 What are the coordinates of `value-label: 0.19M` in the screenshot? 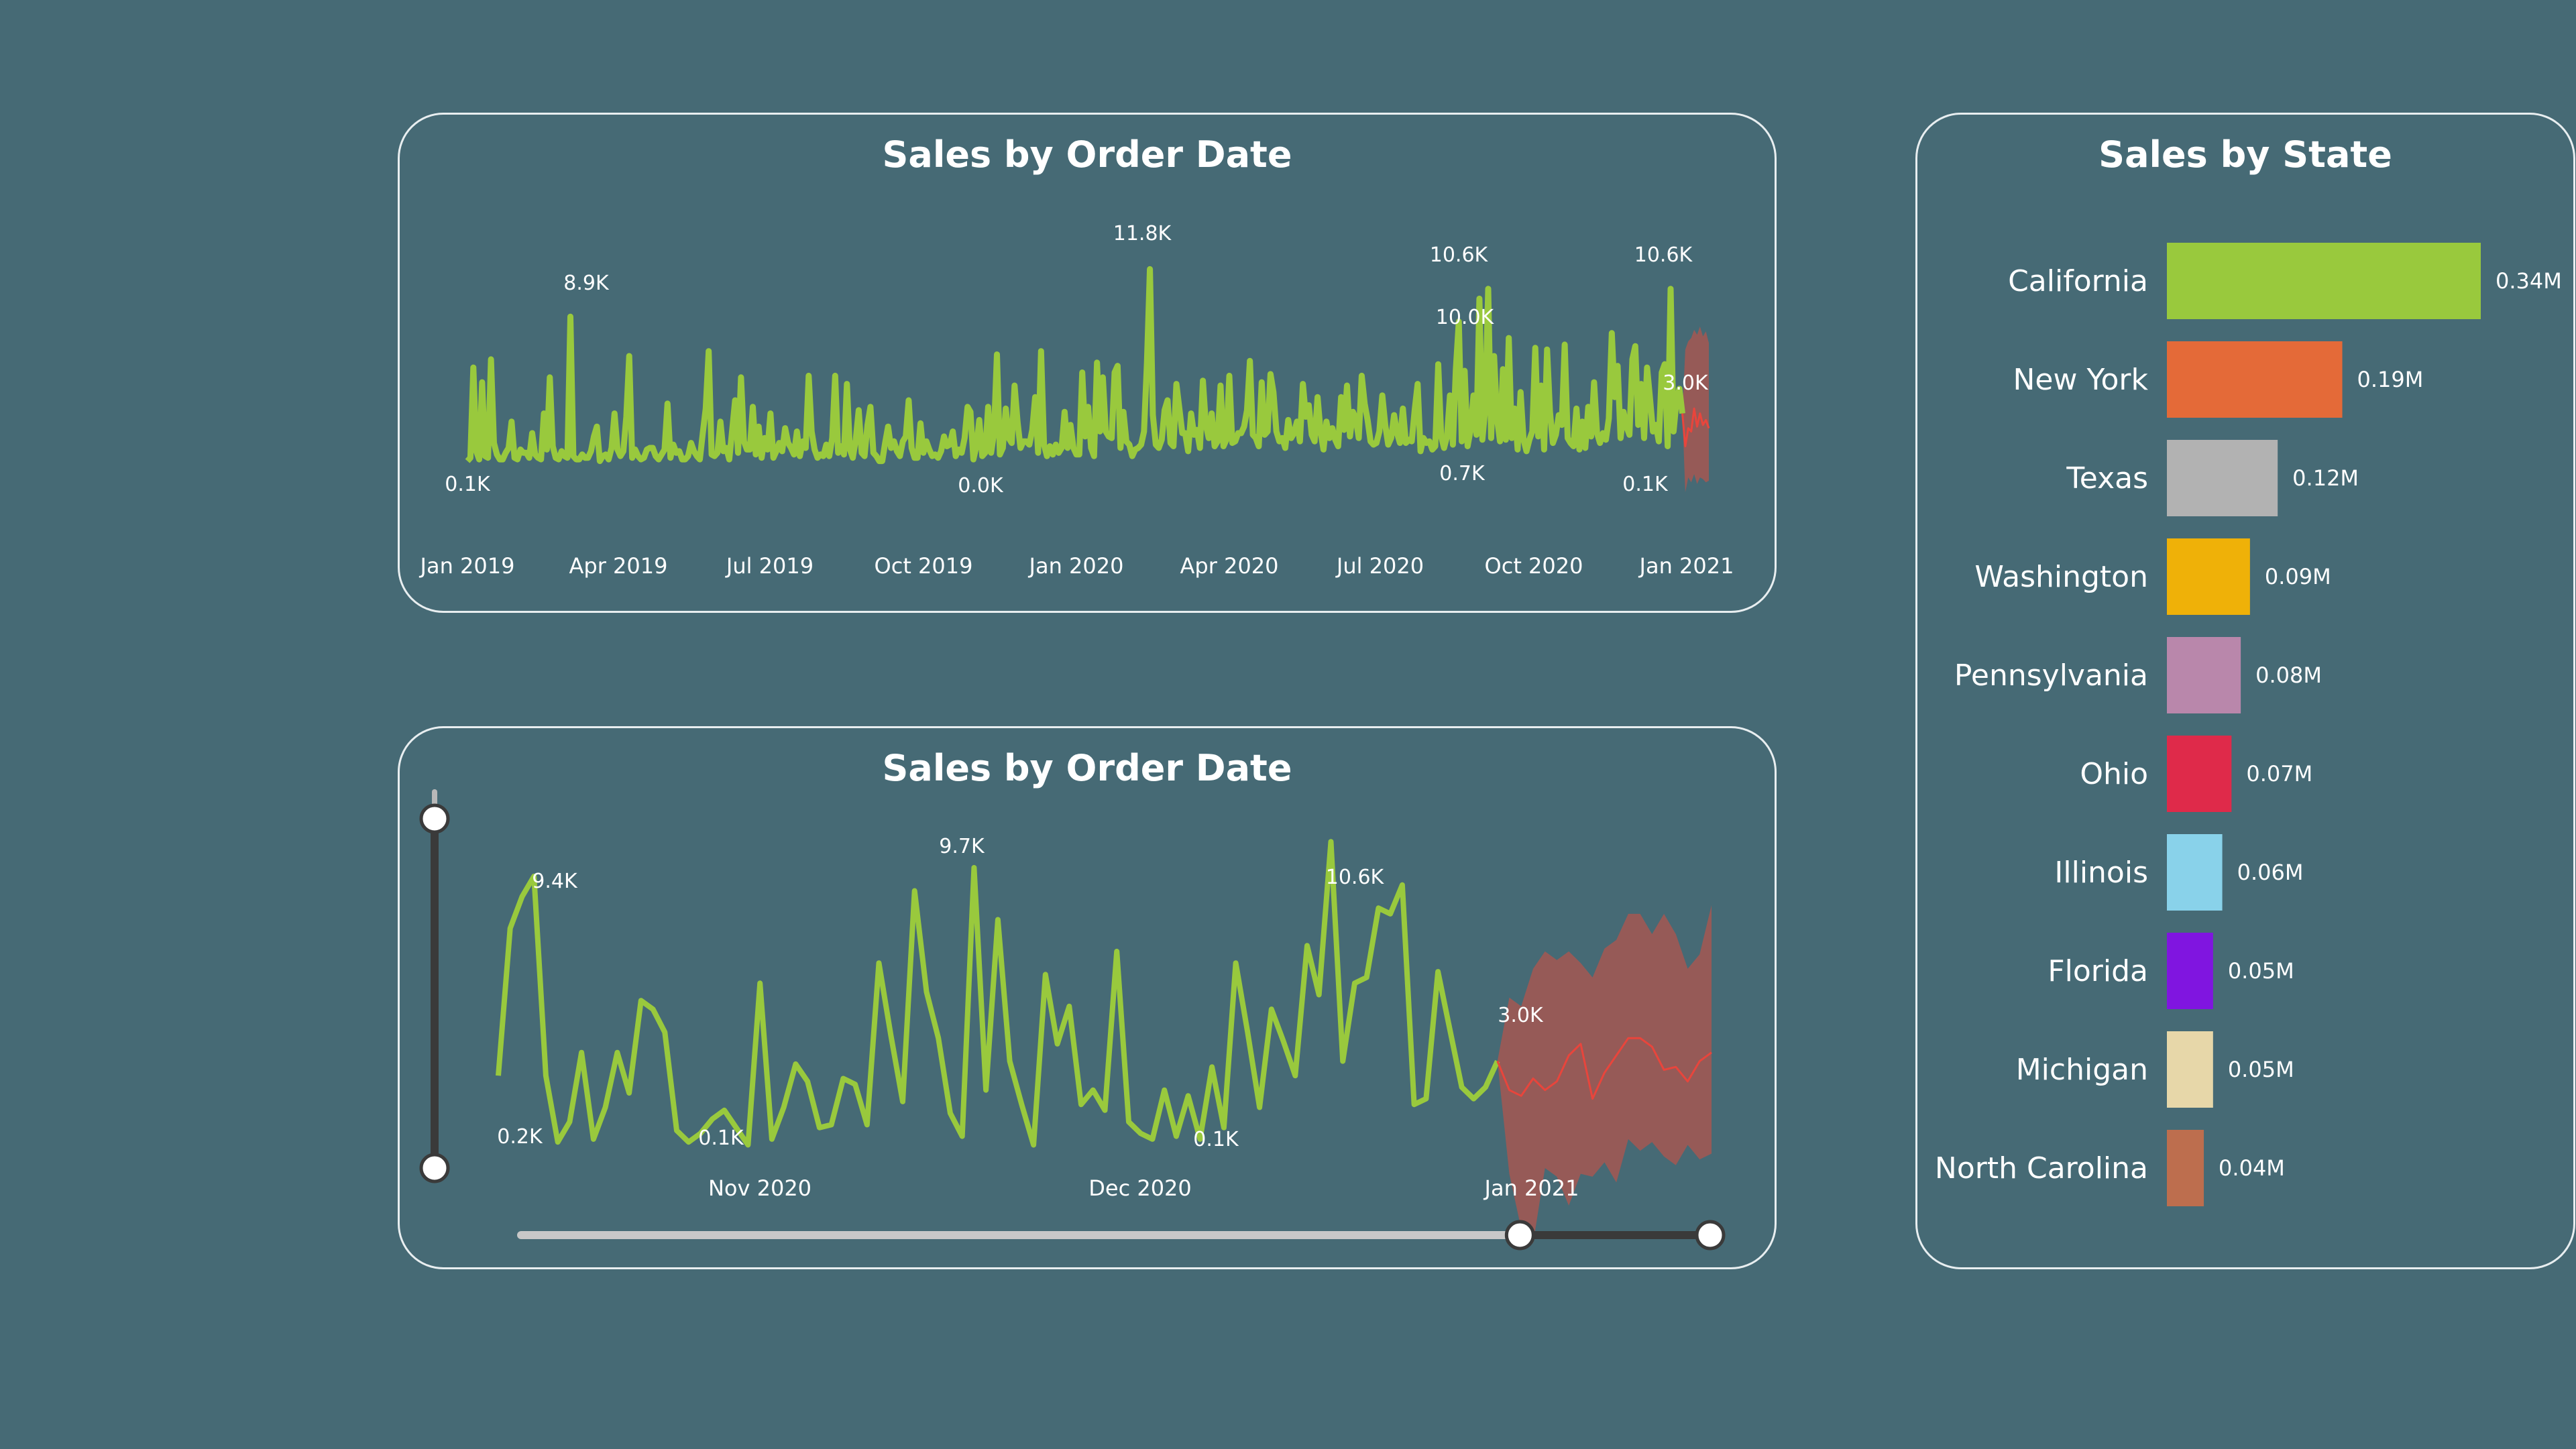 It's located at (2390, 379).